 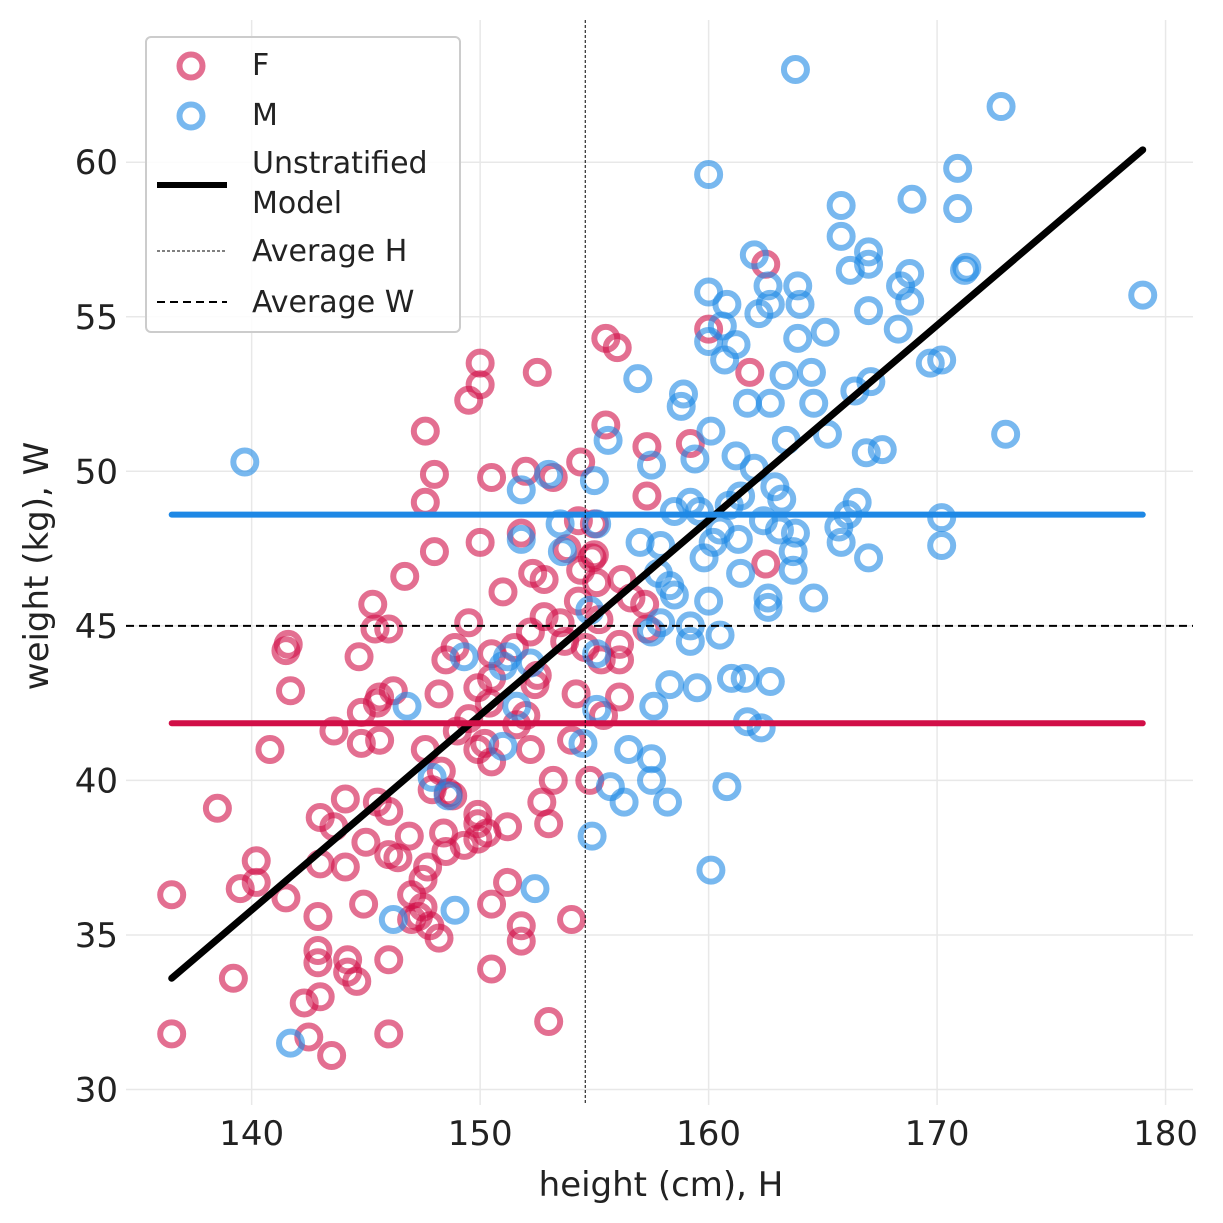 What do you see at coordinates (96, 627) in the screenshot?
I see `y-tick-label: 45` at bounding box center [96, 627].